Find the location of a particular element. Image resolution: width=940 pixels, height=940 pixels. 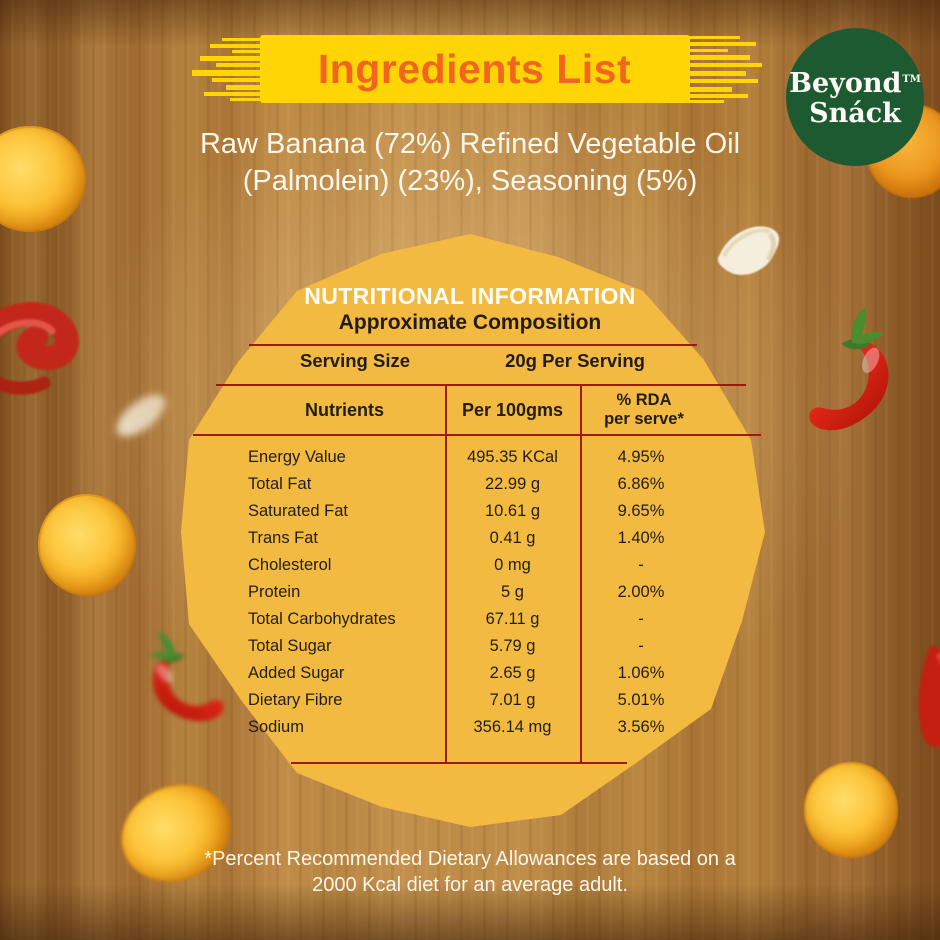

nutrient-name: Trans Fat is located at coordinates (283, 538).